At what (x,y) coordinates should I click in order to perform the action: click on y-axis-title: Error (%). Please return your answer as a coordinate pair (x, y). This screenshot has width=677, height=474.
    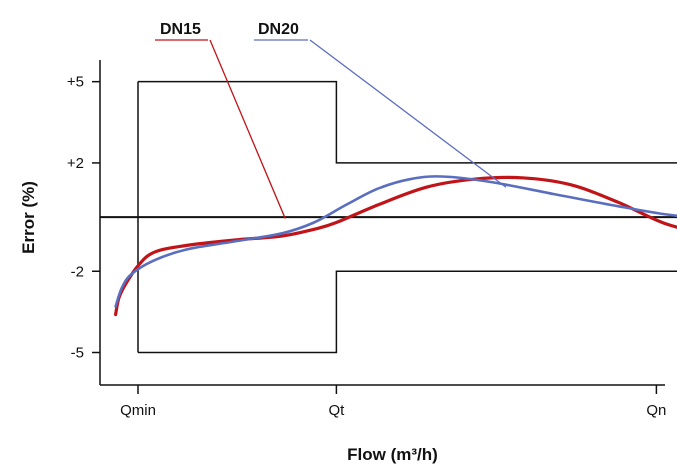
    Looking at the image, I should click on (28, 217).